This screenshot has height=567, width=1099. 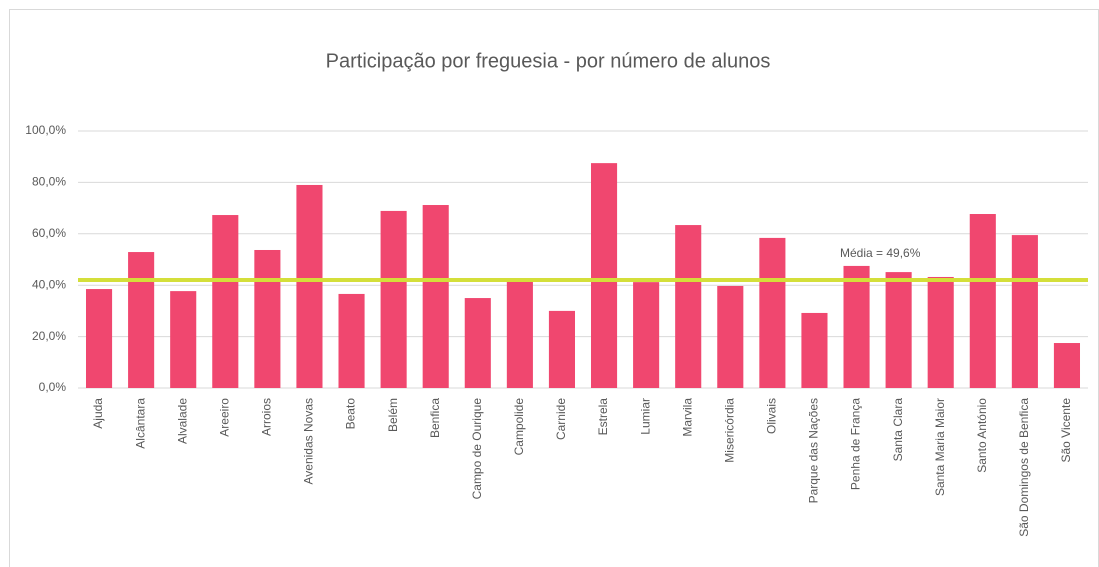 What do you see at coordinates (267, 417) in the screenshot?
I see `x-tick-label: Arroios` at bounding box center [267, 417].